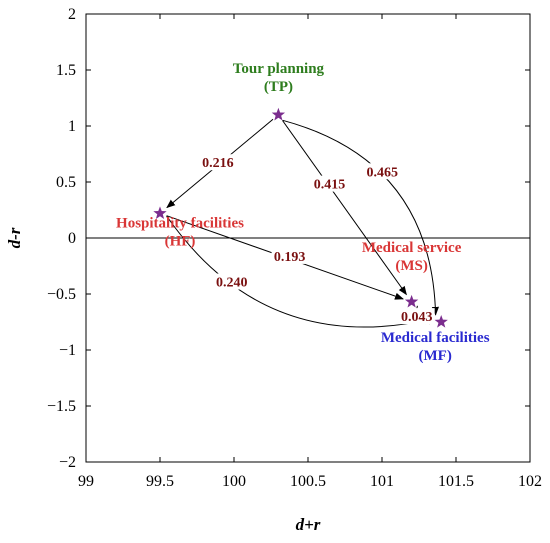  Describe the element at coordinates (278, 87) in the screenshot. I see `point-label-tp: (TP)` at that location.